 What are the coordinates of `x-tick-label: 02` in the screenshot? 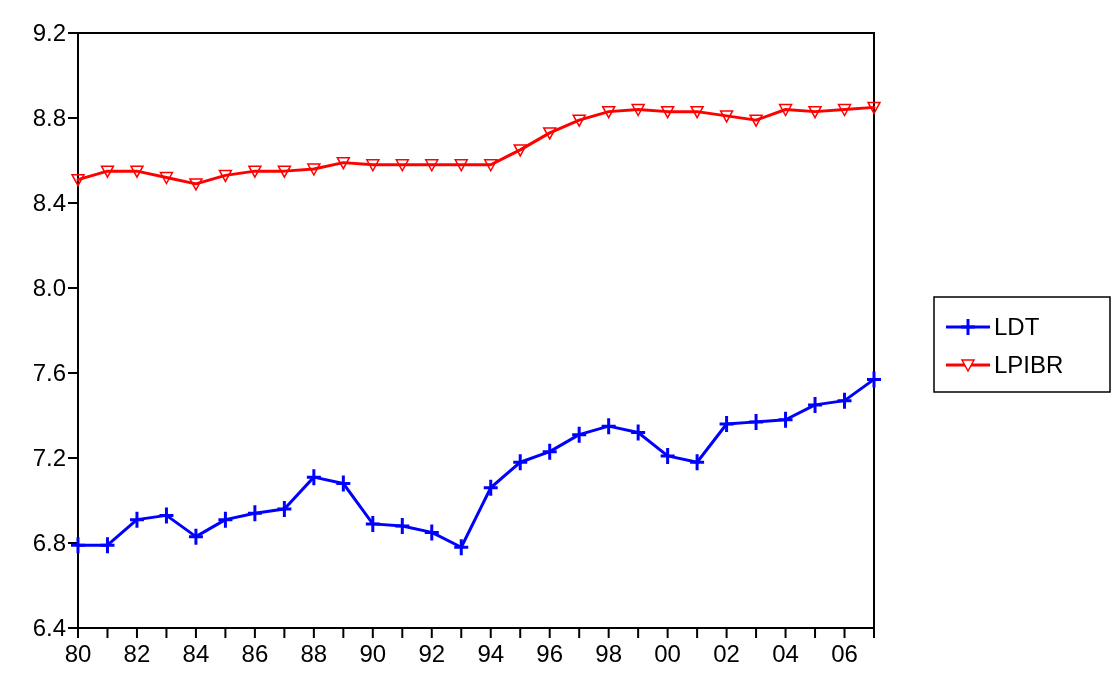 It's located at (726, 653).